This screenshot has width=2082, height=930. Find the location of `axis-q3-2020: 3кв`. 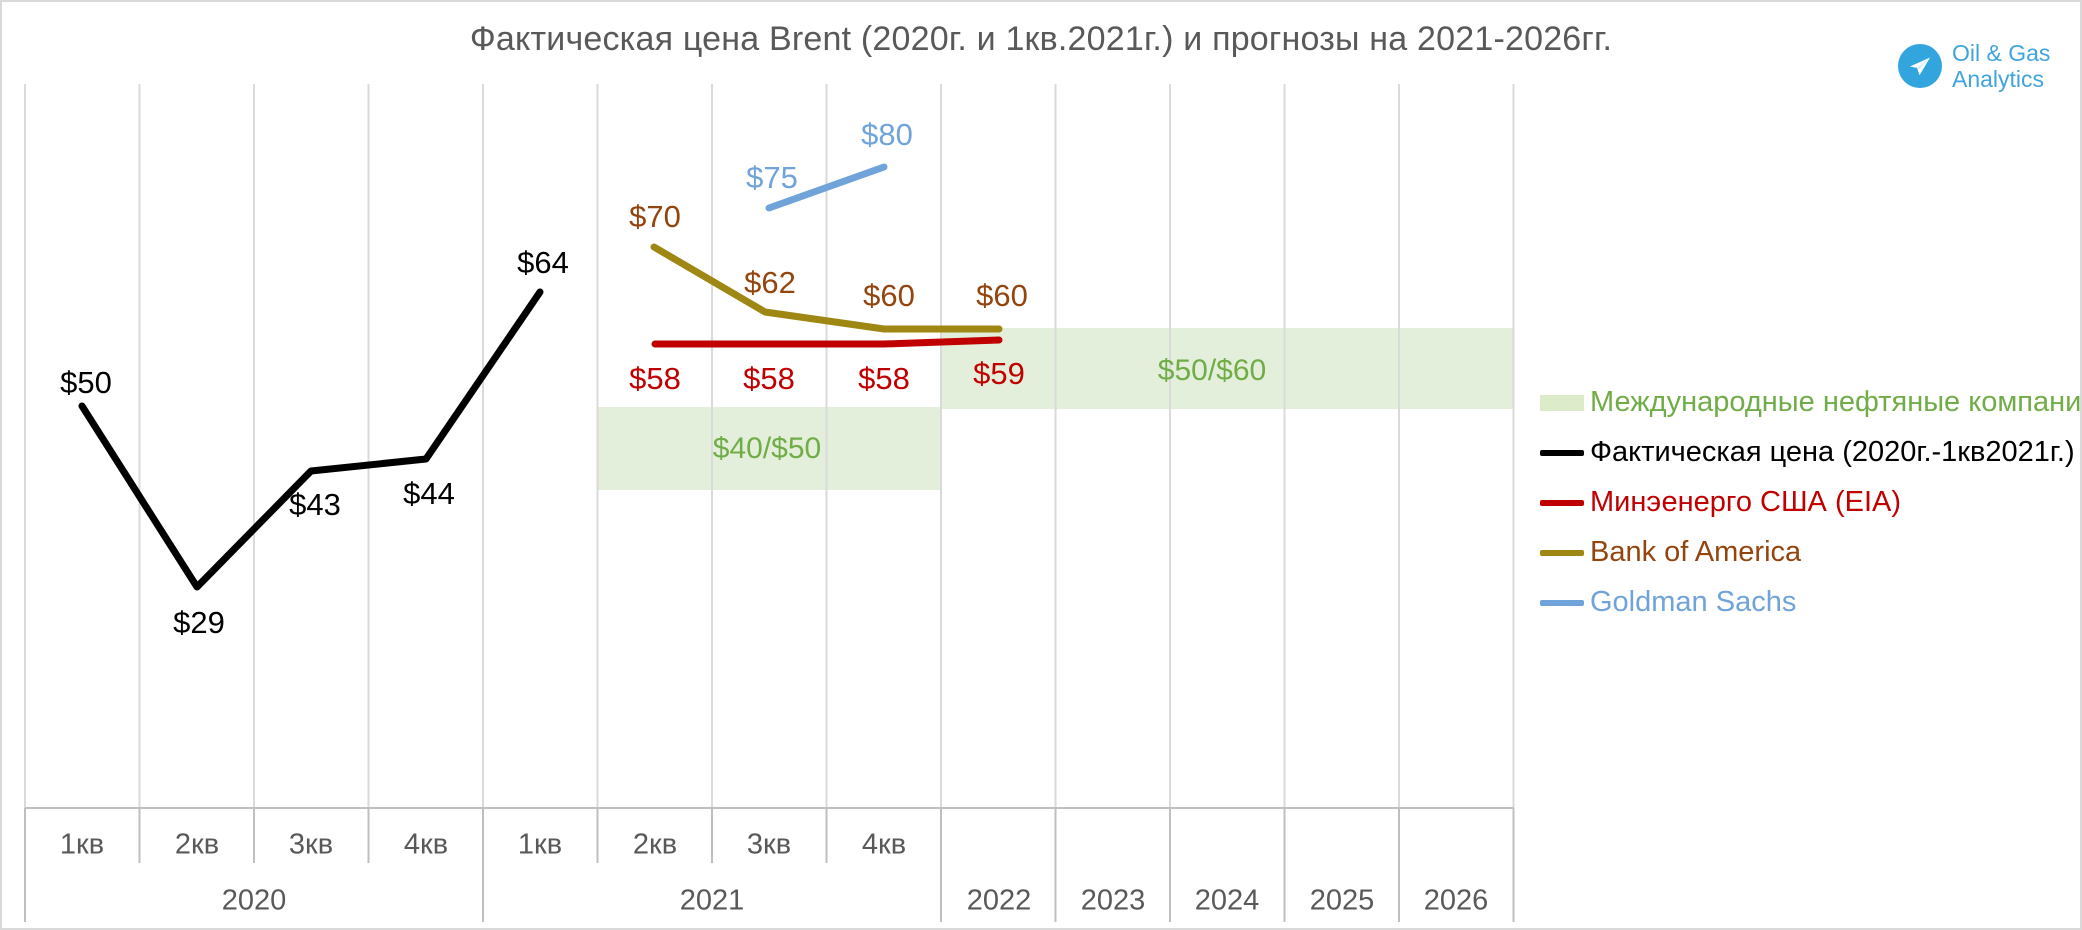

axis-q3-2020: 3кв is located at coordinates (311, 844).